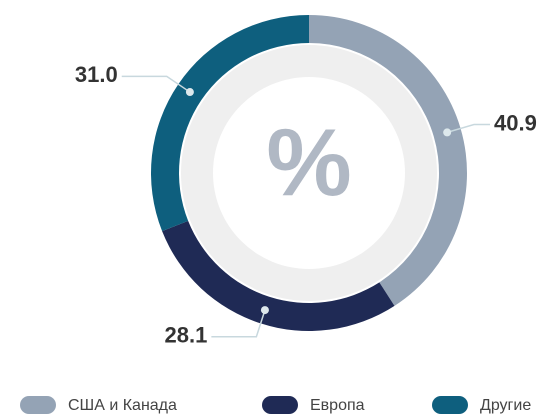 This screenshot has height=418, width=557. I want to click on value-label: 28.1, so click(186, 335).